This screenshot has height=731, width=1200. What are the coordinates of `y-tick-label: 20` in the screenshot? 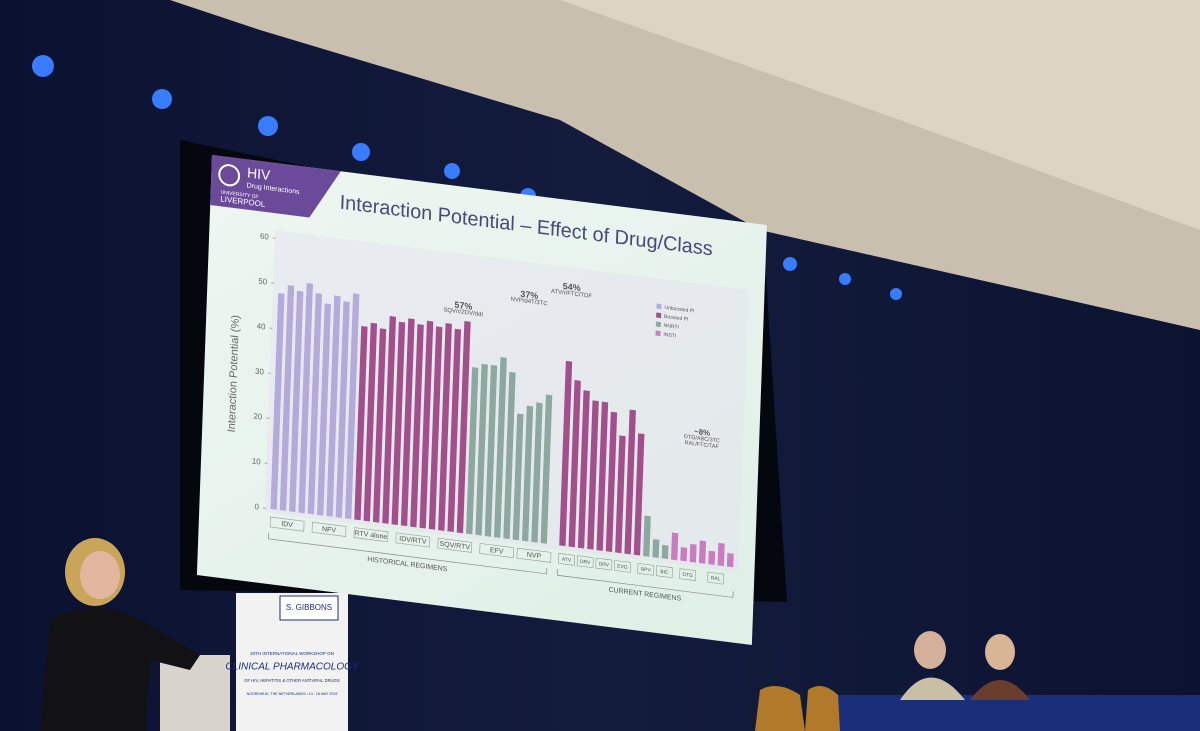 It's located at (258, 416).